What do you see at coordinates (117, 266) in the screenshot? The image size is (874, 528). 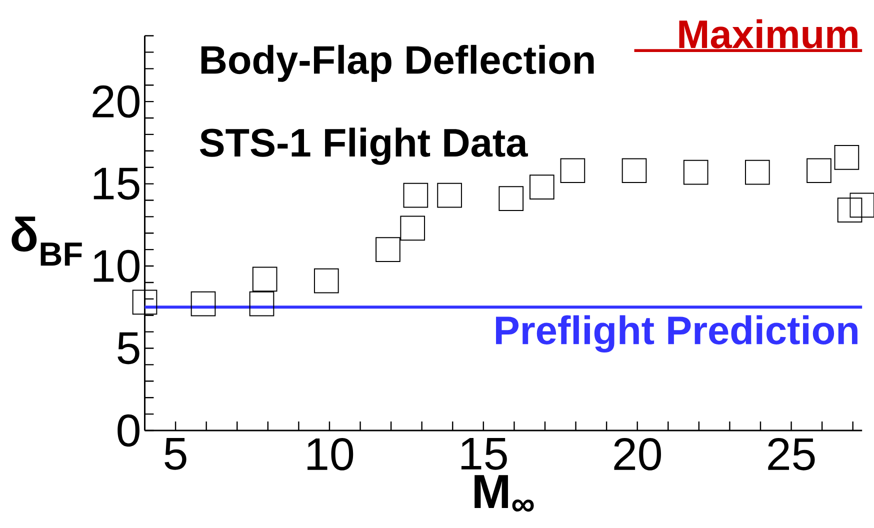 I see `y-tick-label: 10` at bounding box center [117, 266].